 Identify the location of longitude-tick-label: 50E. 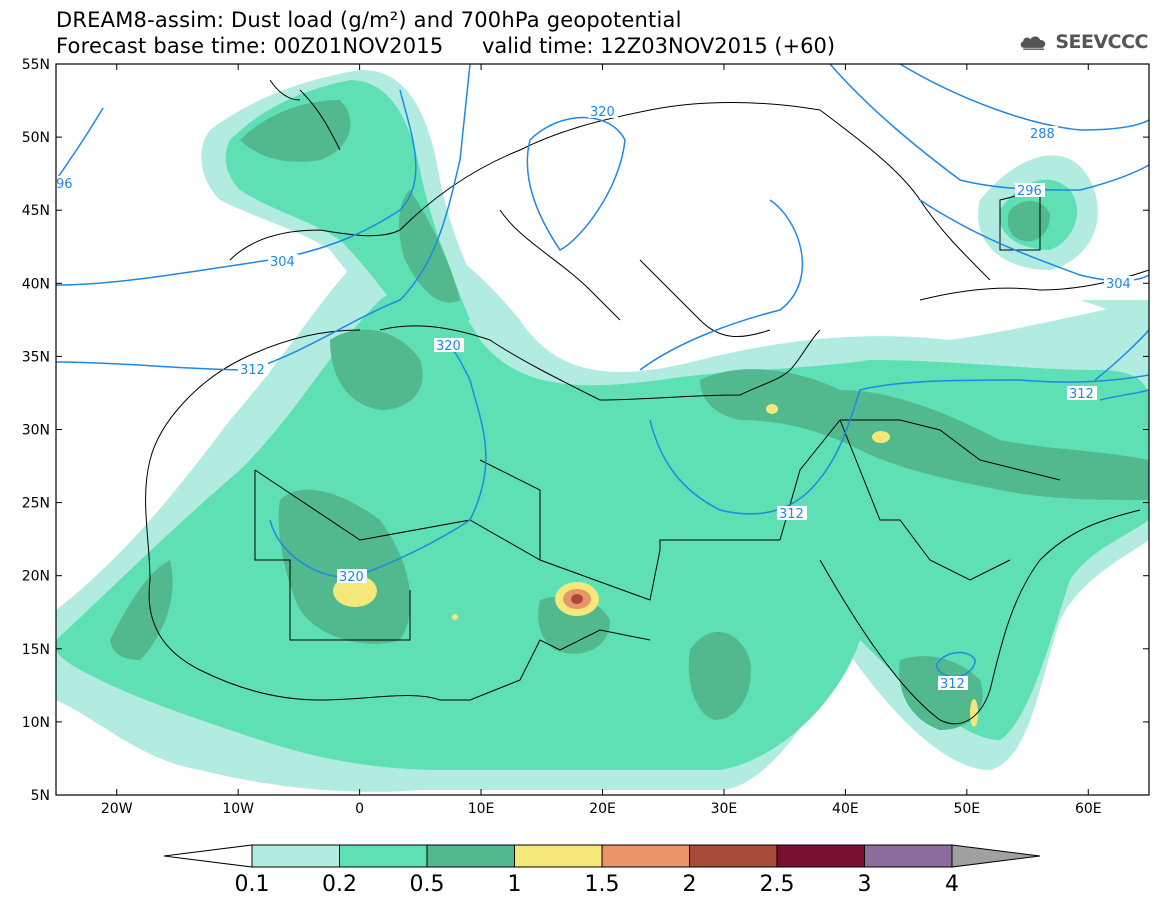
(966, 809).